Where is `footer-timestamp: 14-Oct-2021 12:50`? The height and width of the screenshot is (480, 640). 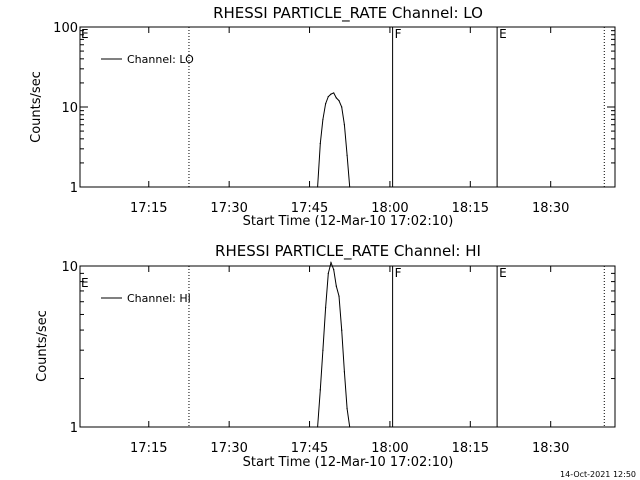
footer-timestamp: 14-Oct-2021 12:50 is located at coordinates (598, 474).